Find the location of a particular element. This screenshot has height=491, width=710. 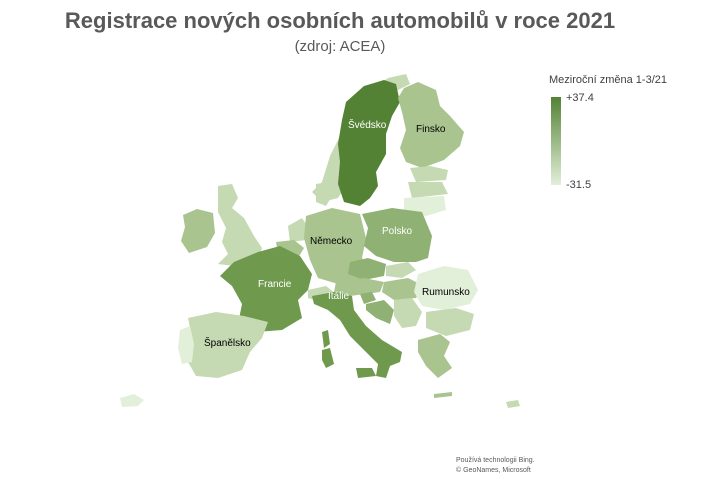

region-finland is located at coordinates (431, 125).